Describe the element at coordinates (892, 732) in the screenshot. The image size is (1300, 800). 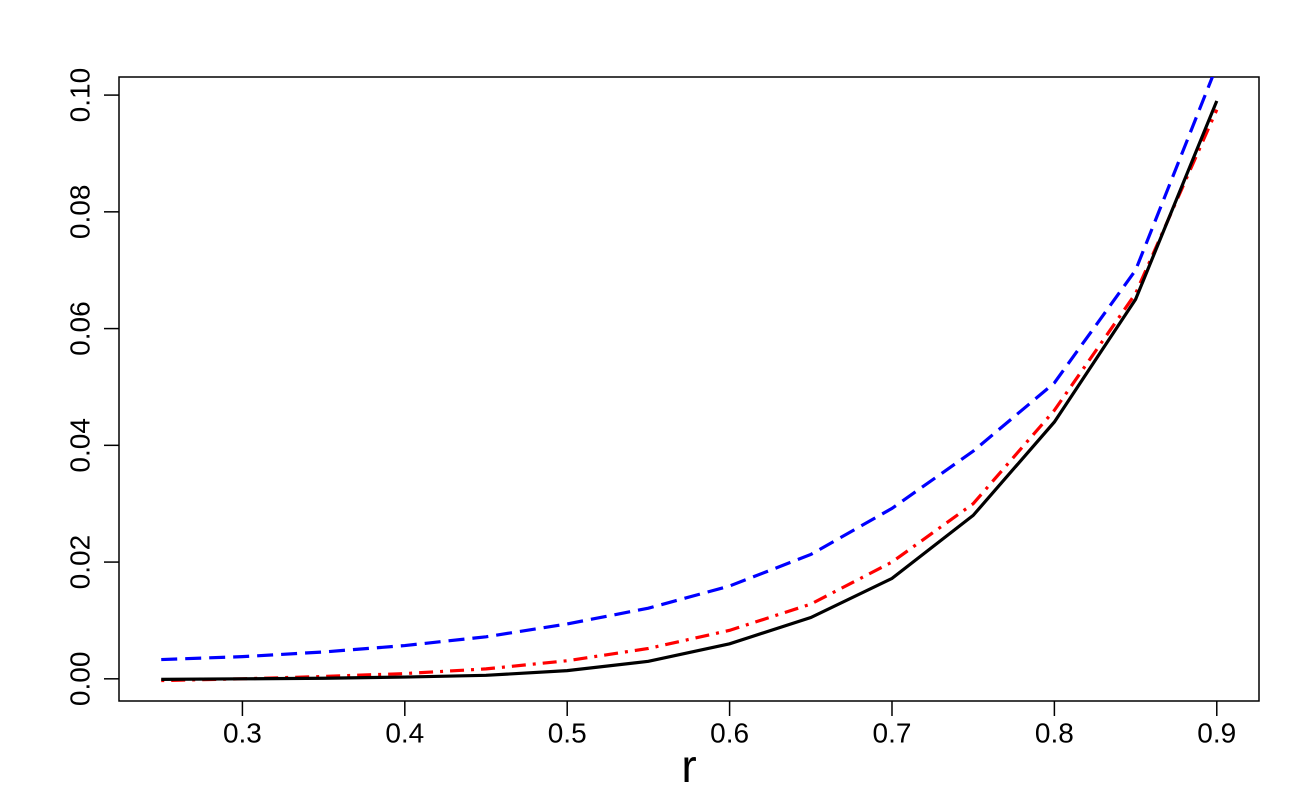
I see `x-tick-label: 0.7` at that location.